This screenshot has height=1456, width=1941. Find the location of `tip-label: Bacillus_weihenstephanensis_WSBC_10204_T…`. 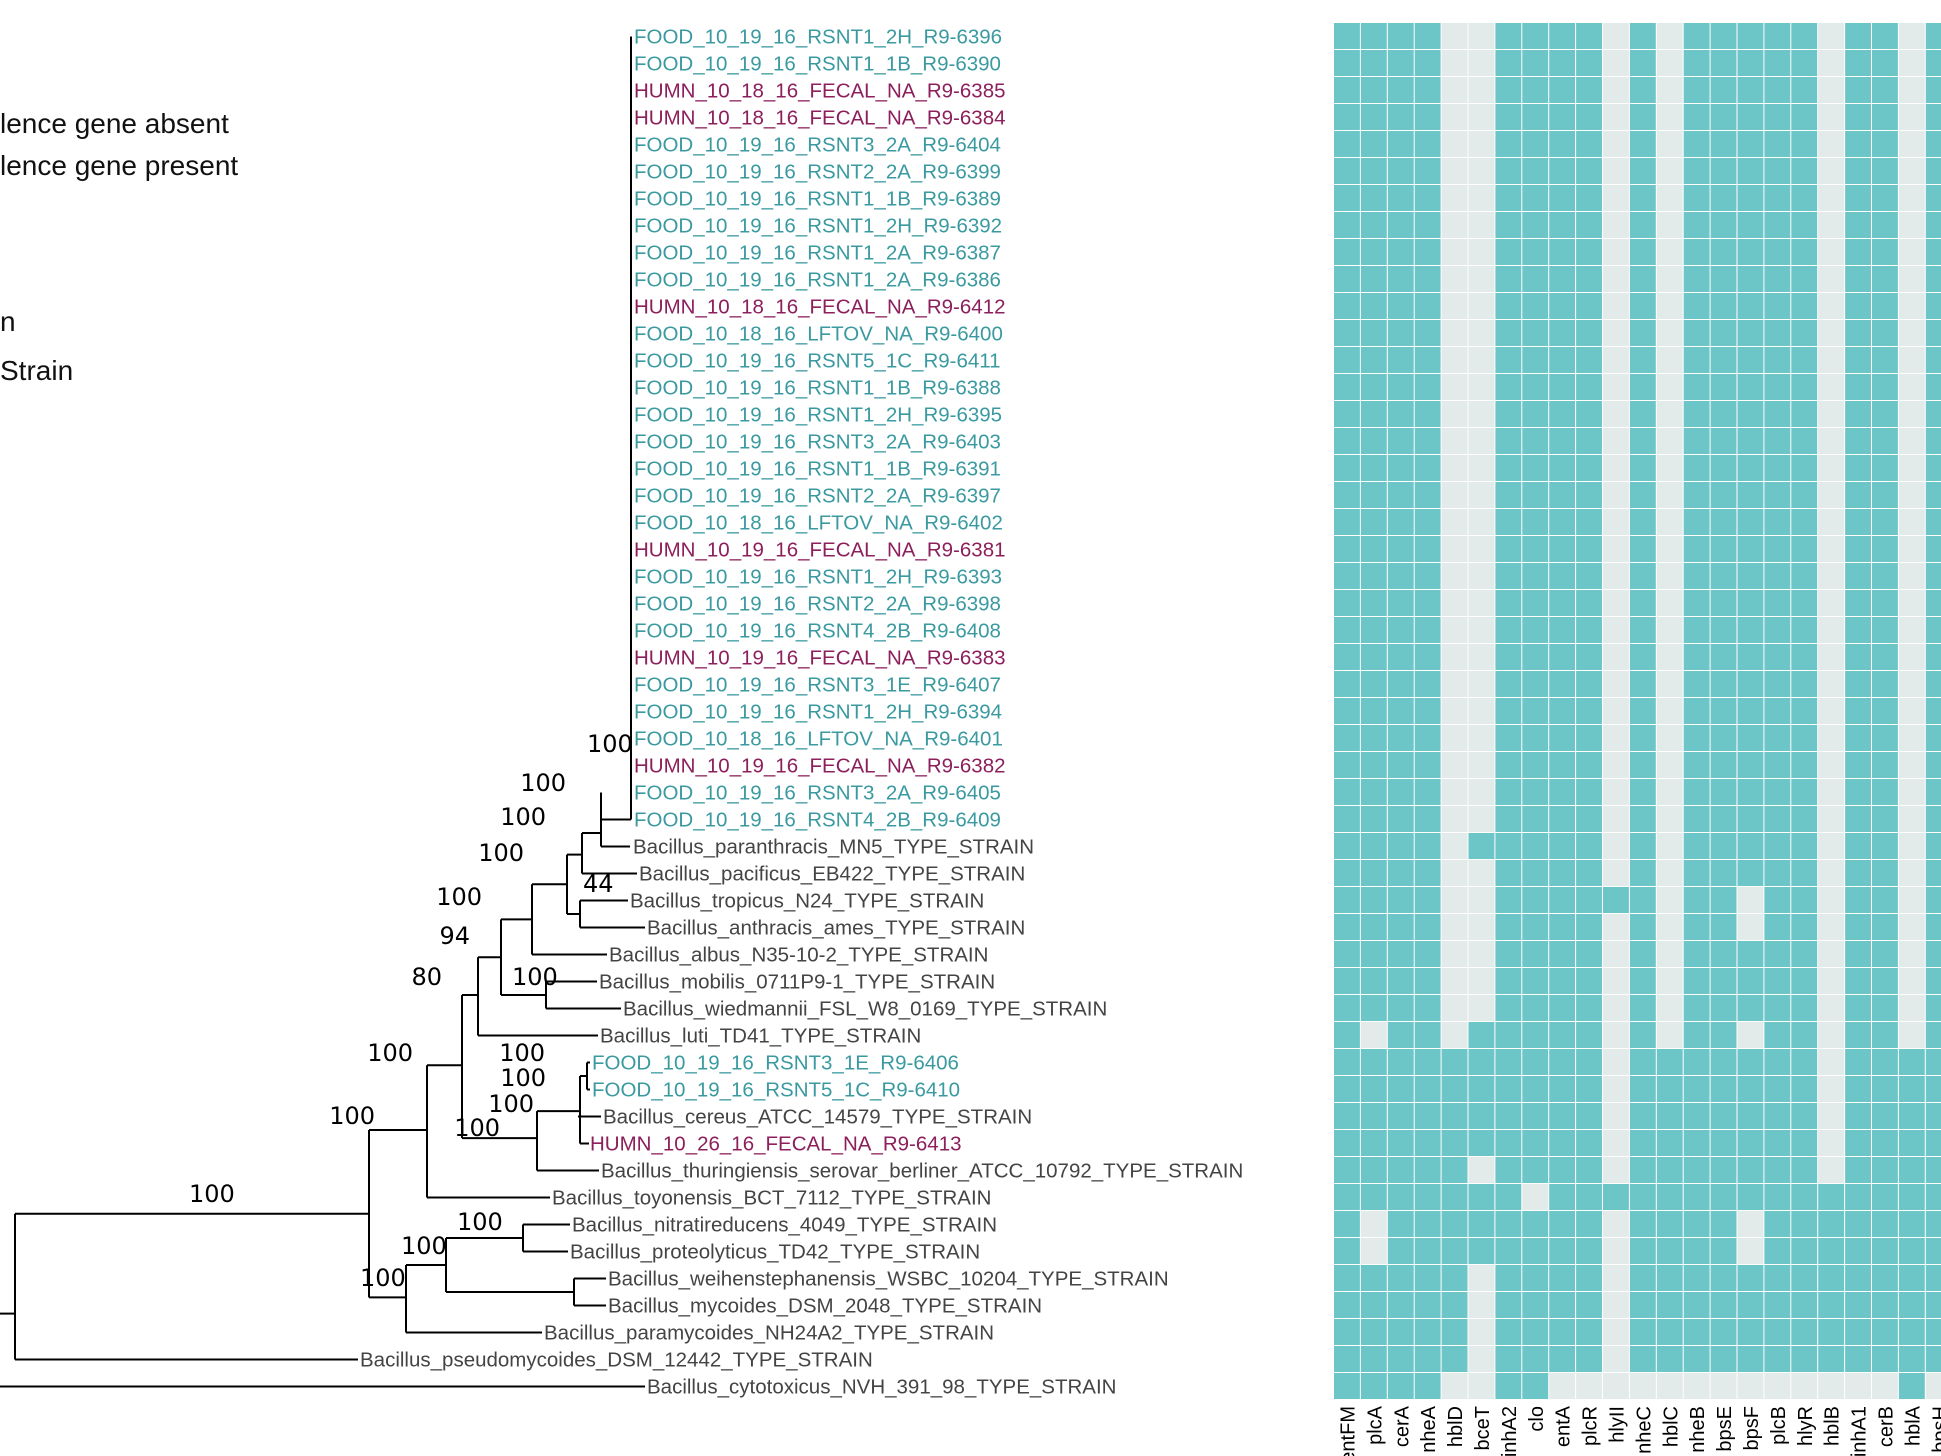

tip-label: Bacillus_weihenstephanensis_WSBC_10204_T… is located at coordinates (888, 1279).